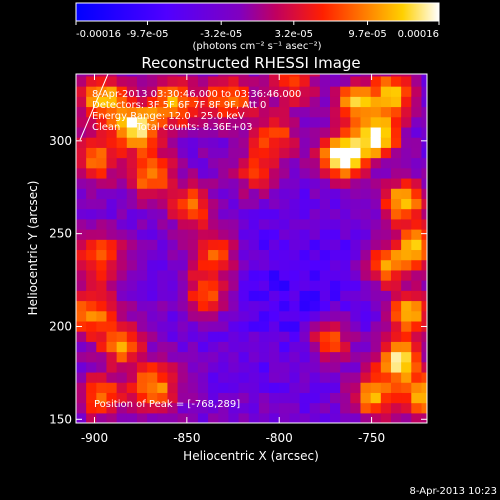 The height and width of the screenshot is (500, 500). Describe the element at coordinates (60, 234) in the screenshot. I see `y-tick-label: 250` at that location.